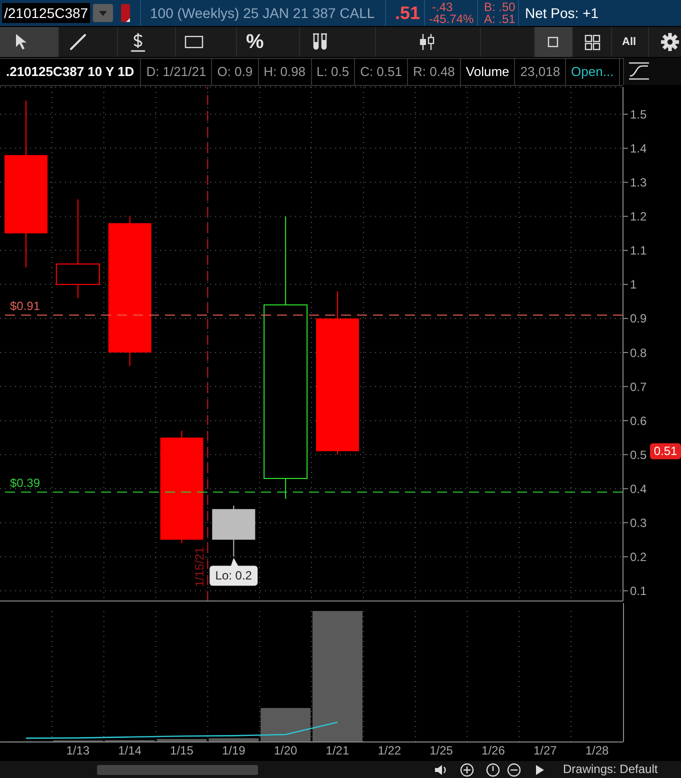 This screenshot has height=778, width=681. I want to click on text: D: 1/21/21, so click(176, 72).